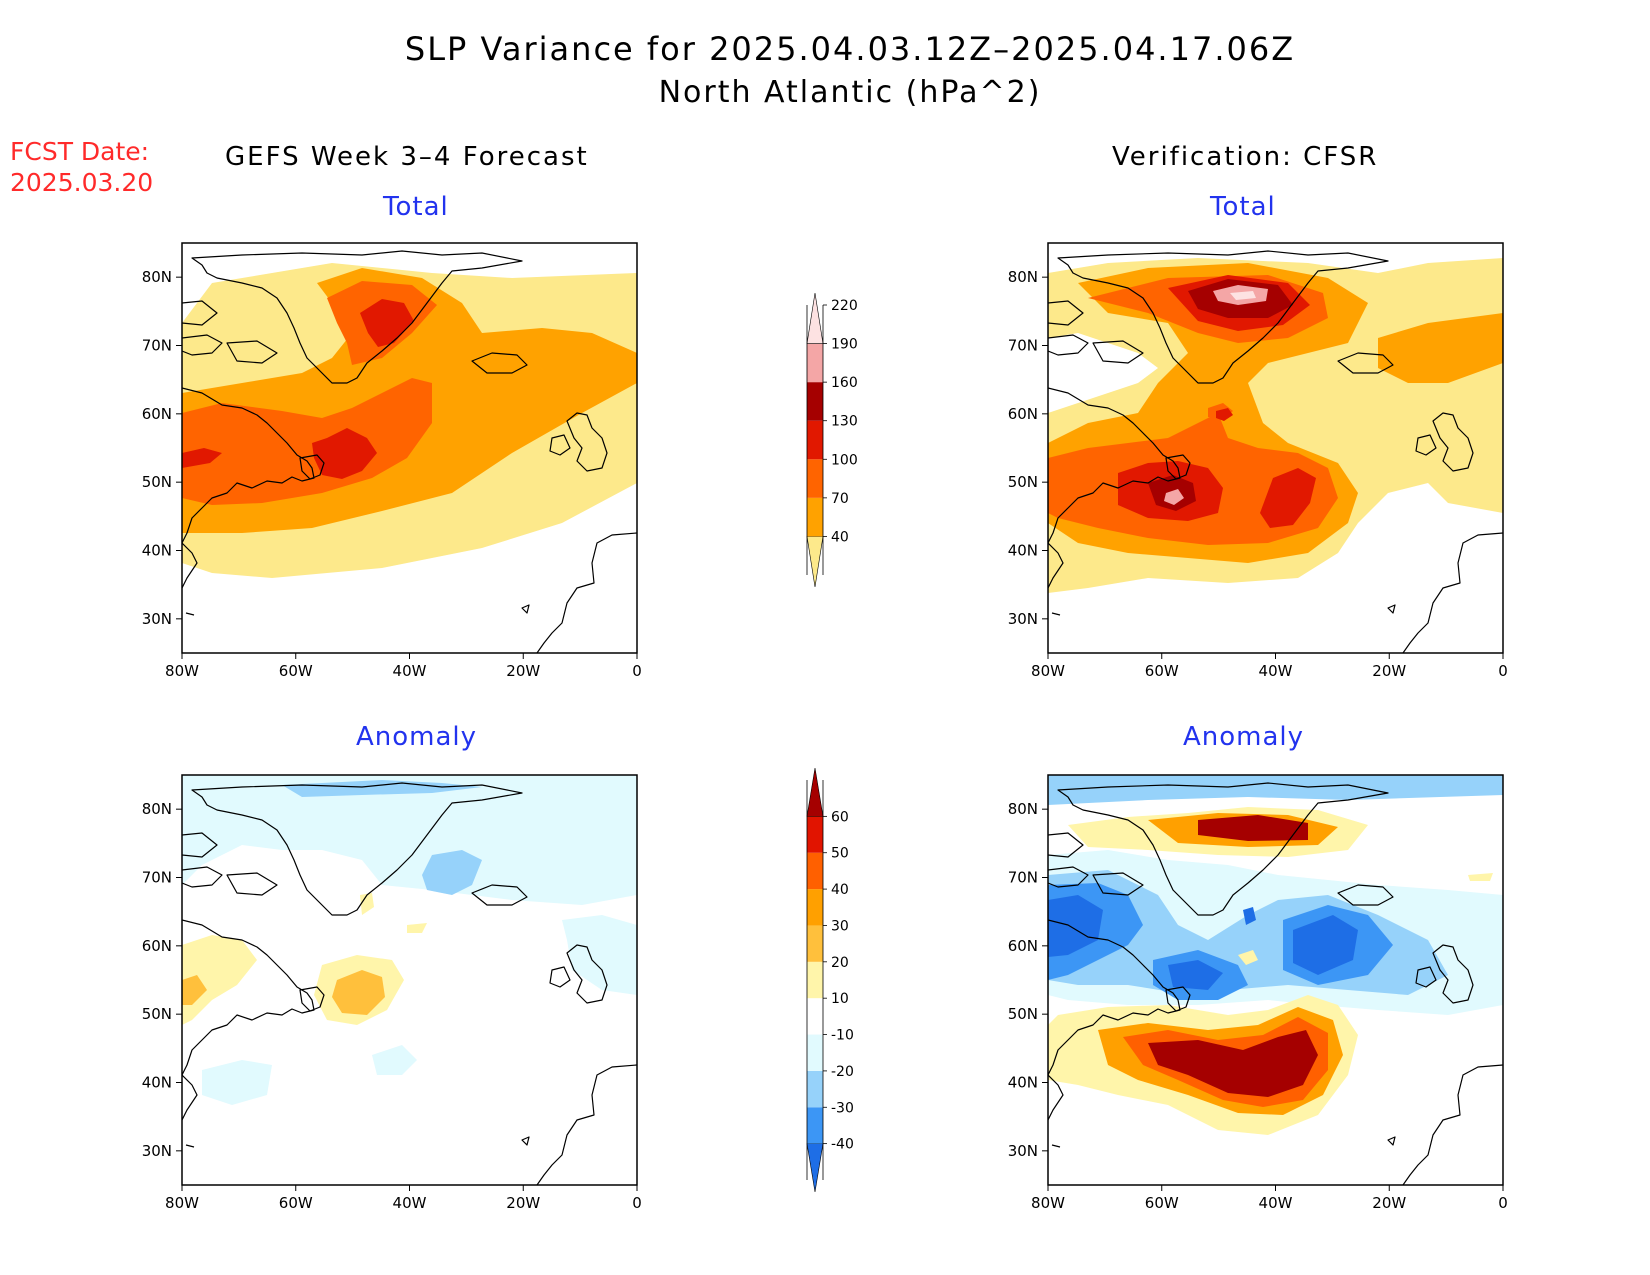 The width and height of the screenshot is (1650, 1275). I want to click on colorbar-label: 220, so click(844, 306).